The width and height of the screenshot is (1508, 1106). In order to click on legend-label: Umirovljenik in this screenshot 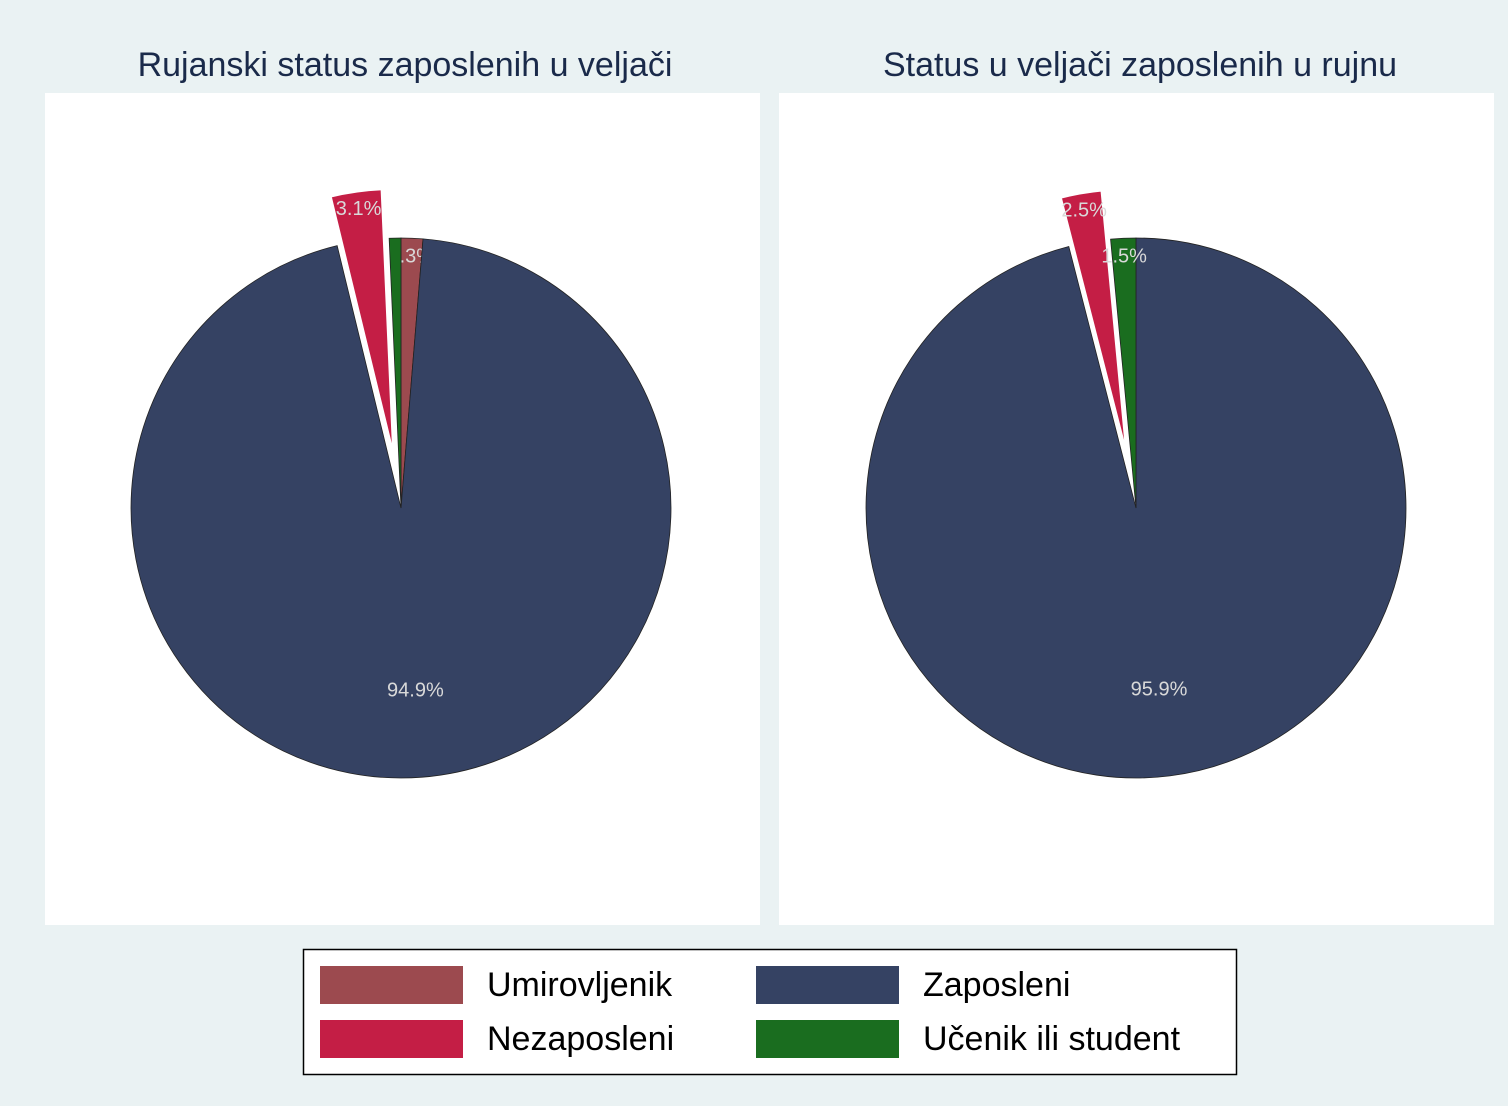, I will do `click(580, 985)`.